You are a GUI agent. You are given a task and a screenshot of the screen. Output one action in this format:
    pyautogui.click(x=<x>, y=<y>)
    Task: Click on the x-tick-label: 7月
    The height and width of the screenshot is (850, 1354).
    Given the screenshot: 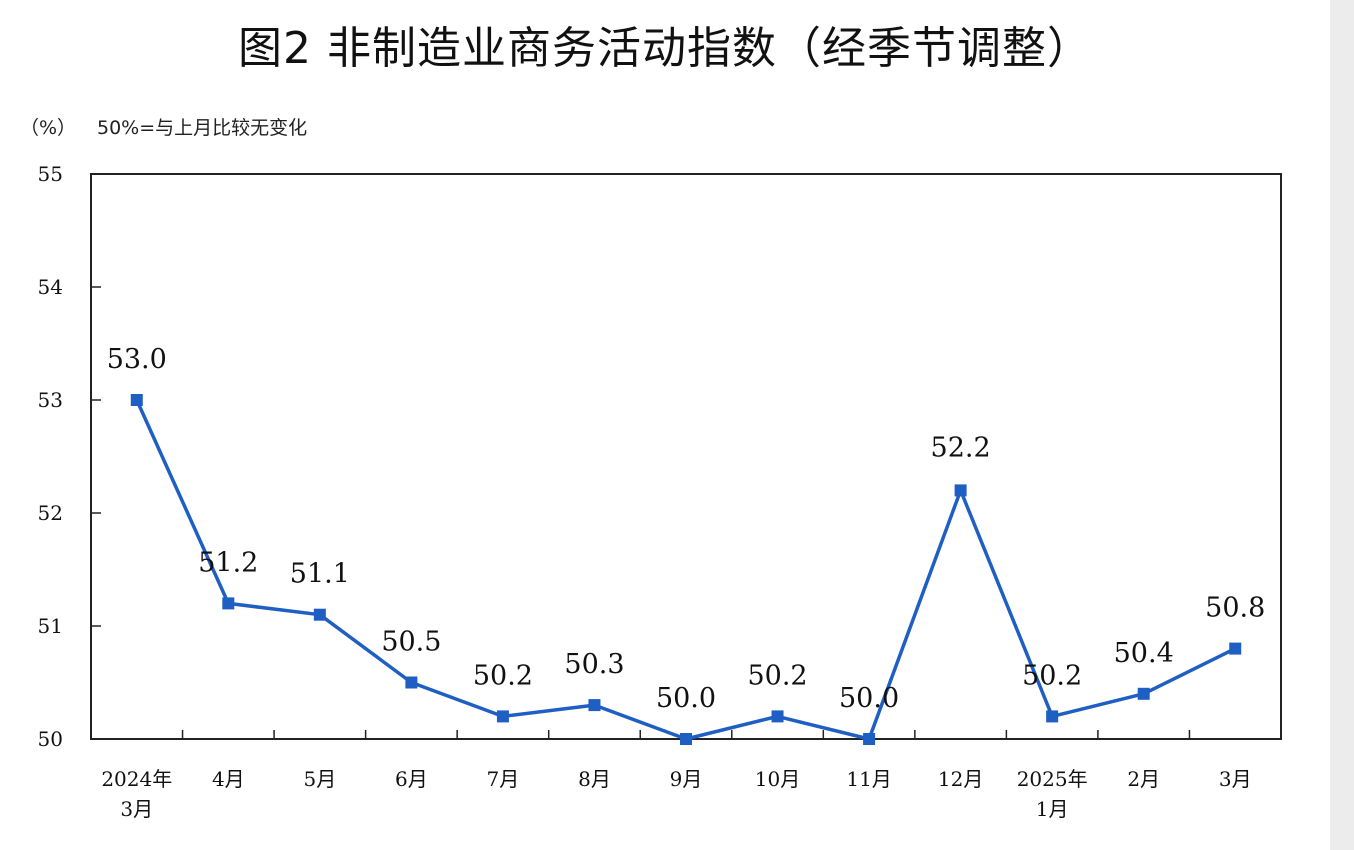 What is the action you would take?
    pyautogui.click(x=503, y=779)
    